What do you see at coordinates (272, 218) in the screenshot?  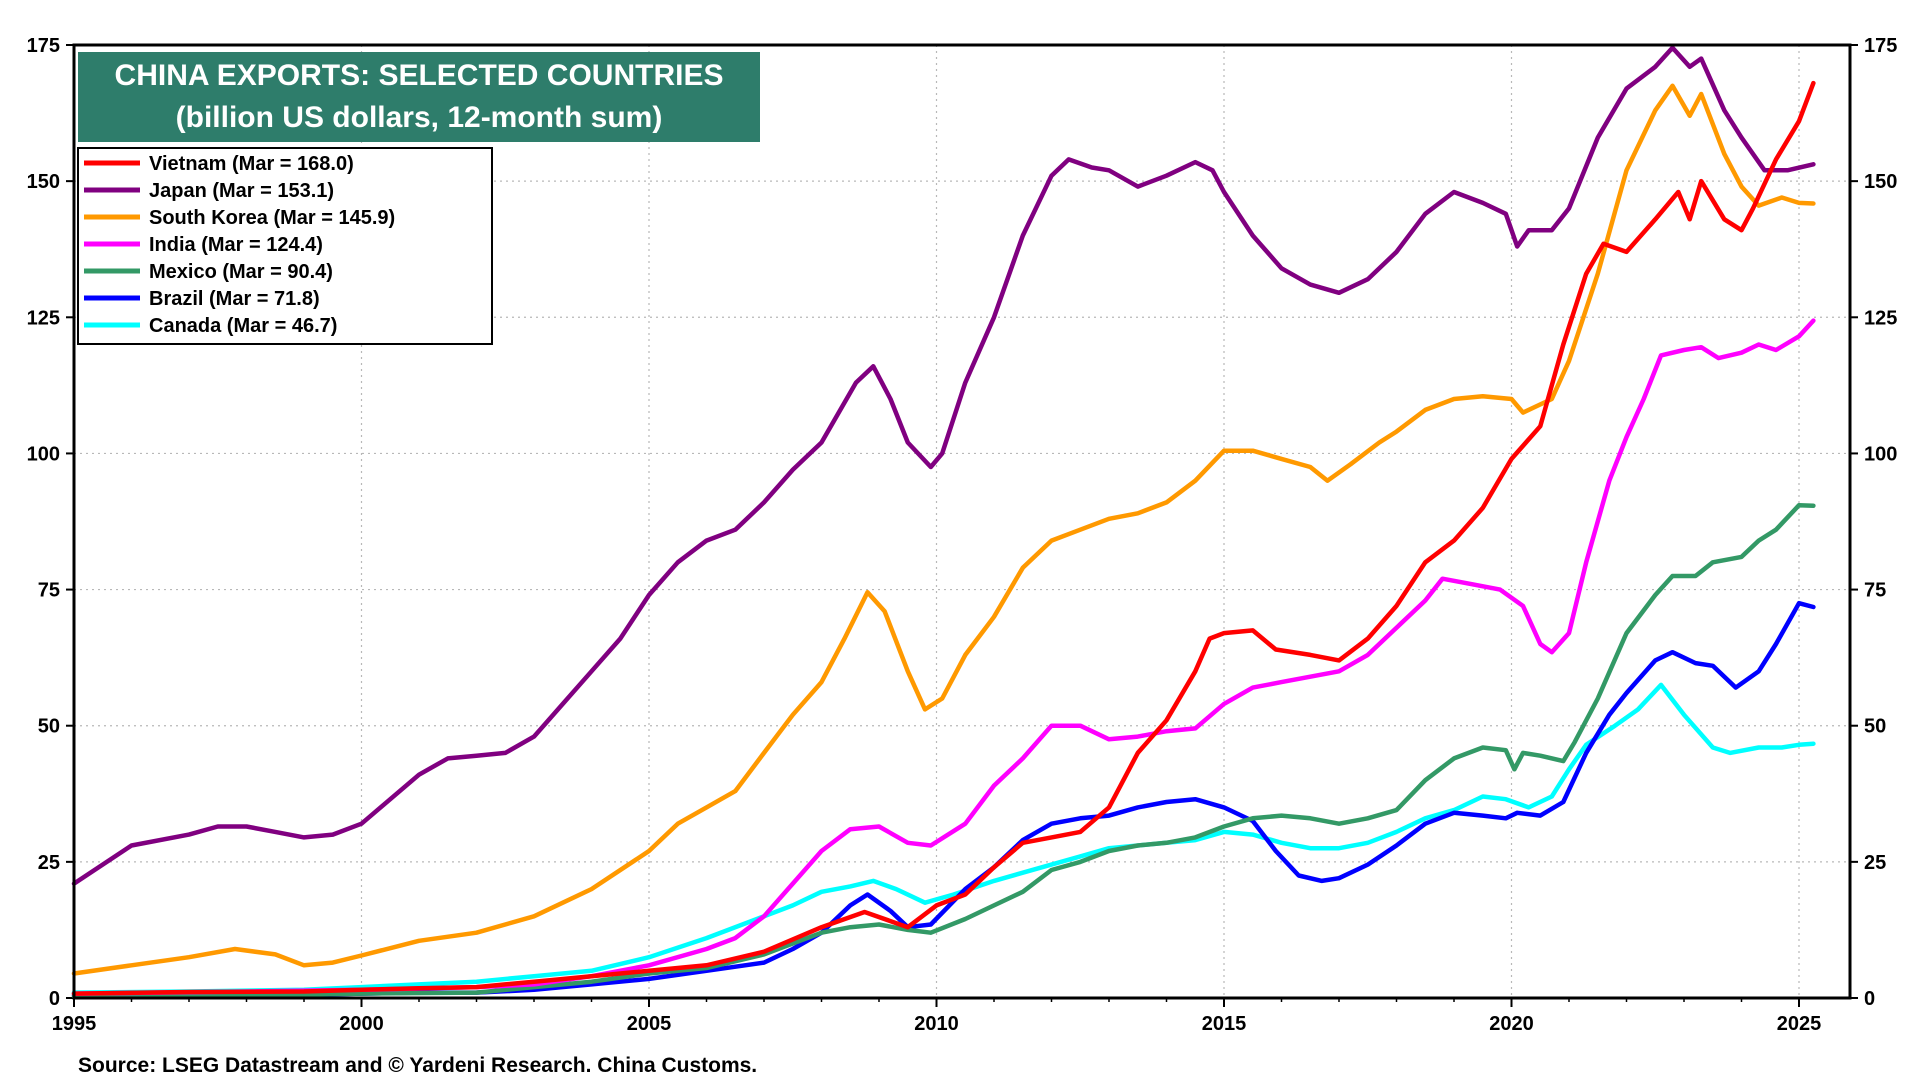 I see `legend-label: South Korea (Mar = 145.9)` at bounding box center [272, 218].